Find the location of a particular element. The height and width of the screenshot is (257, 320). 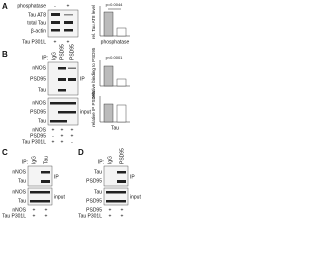

column-label: Tau is located at coordinates (46, 160).